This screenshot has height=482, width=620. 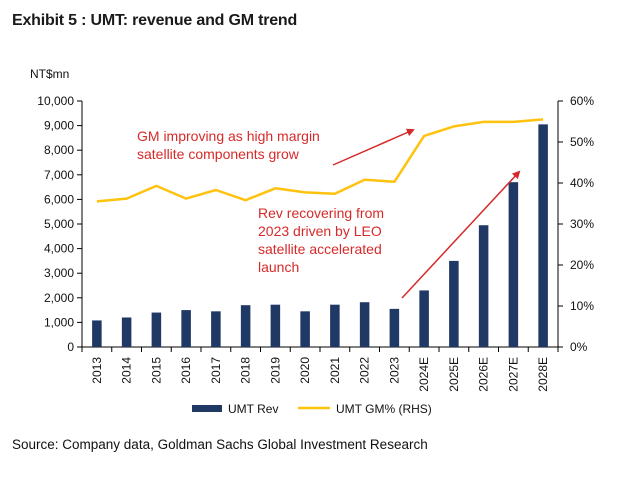 I want to click on left-tick-label: 0, so click(x=70, y=347).